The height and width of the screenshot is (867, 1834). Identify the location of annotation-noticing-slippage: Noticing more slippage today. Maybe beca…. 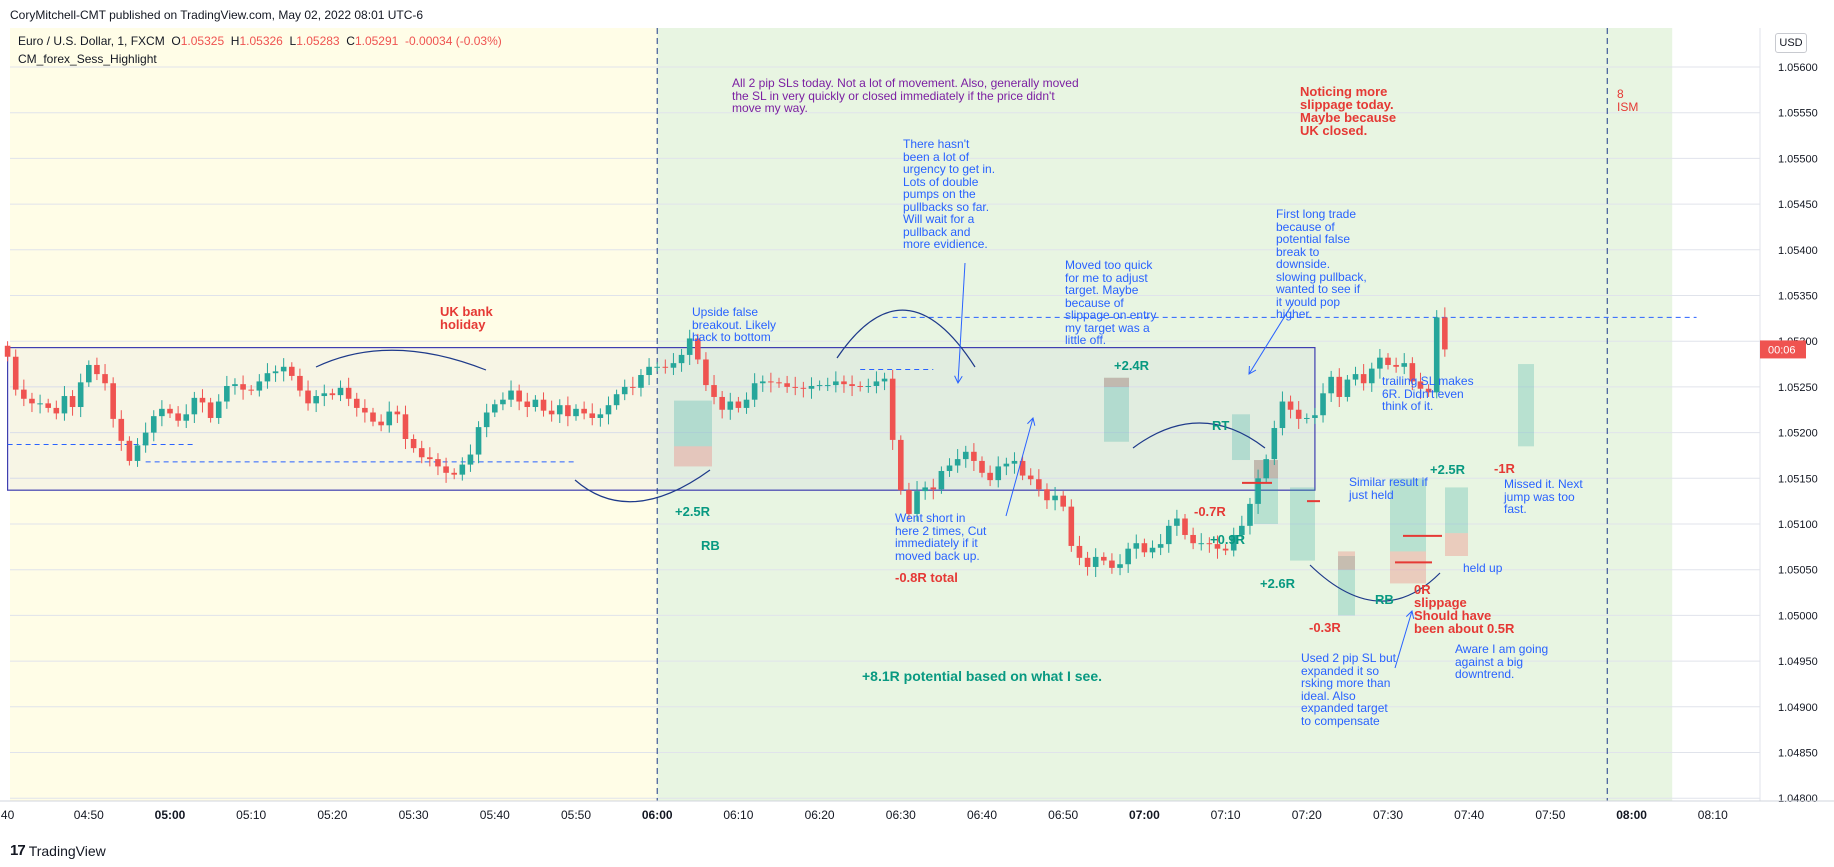
(1348, 111).